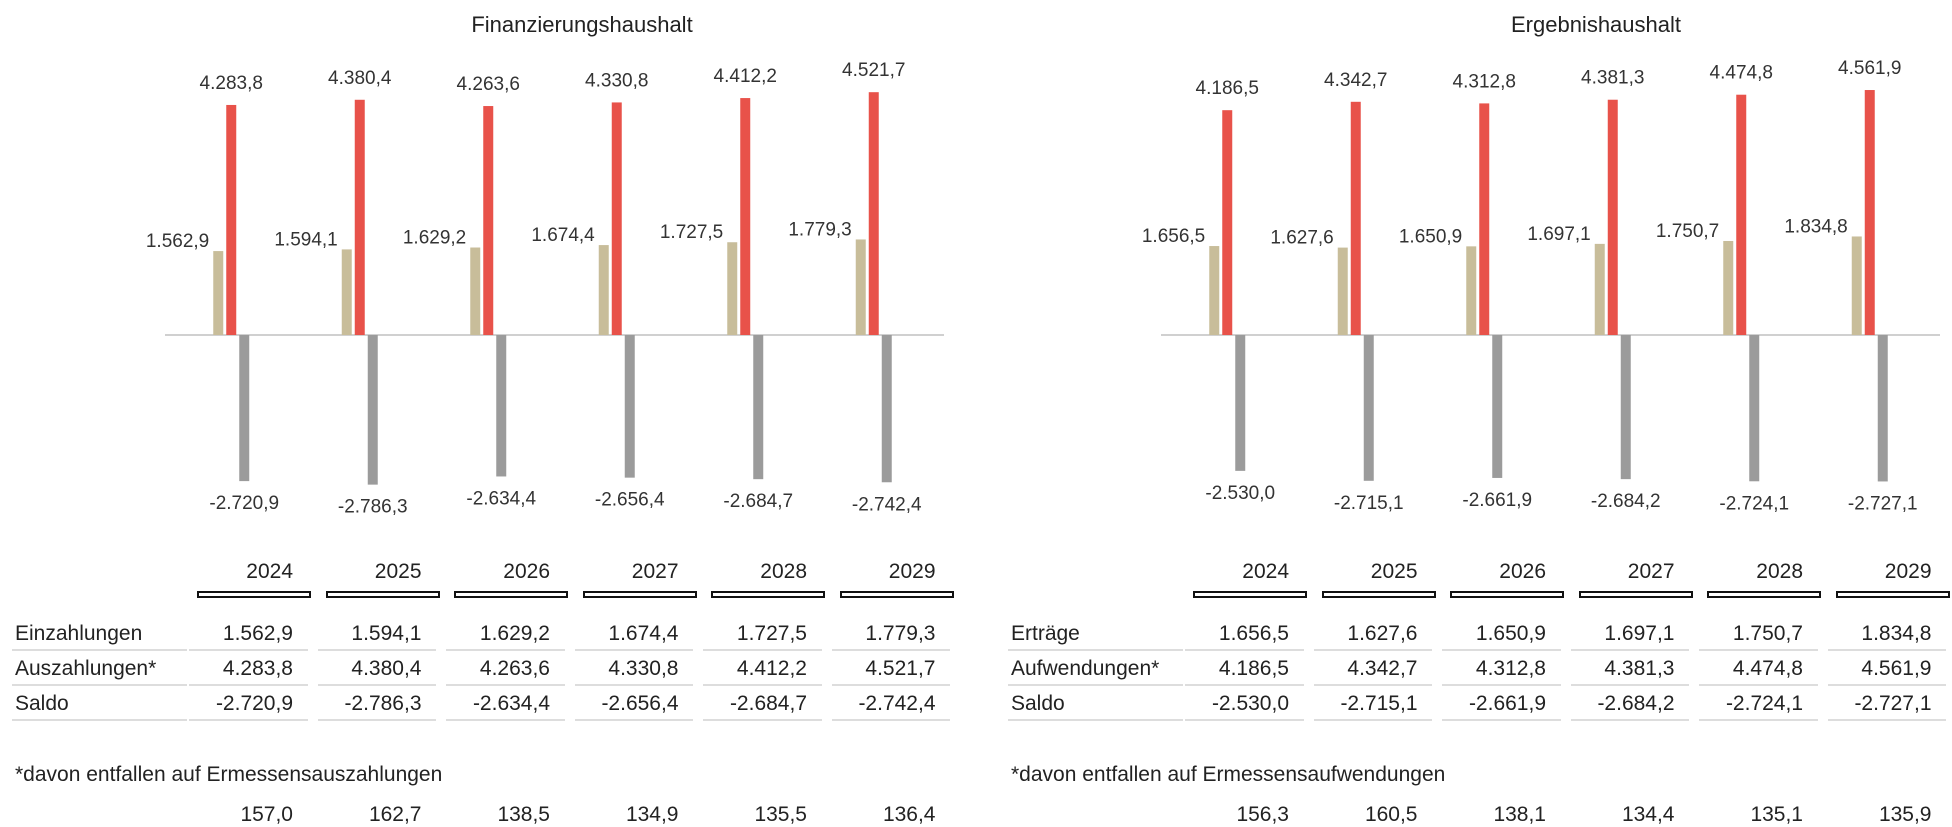 The height and width of the screenshot is (827, 1952). Describe the element at coordinates (643, 633) in the screenshot. I see `table-cell: 1.674,4` at that location.